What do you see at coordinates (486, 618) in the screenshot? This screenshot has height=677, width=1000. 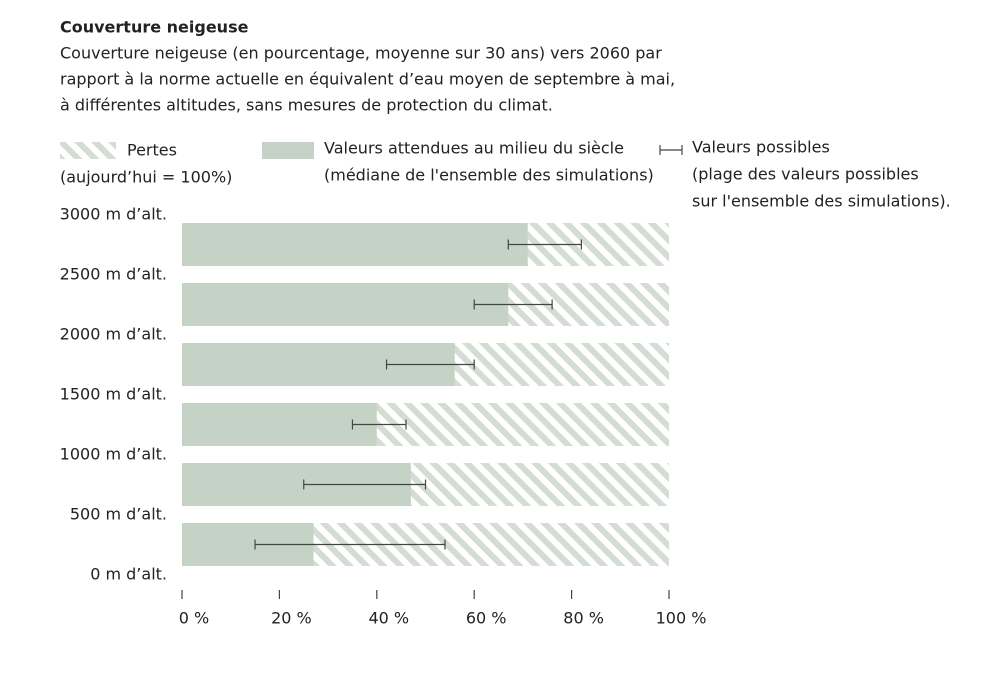 I see `x-tick-label: 60 %` at bounding box center [486, 618].